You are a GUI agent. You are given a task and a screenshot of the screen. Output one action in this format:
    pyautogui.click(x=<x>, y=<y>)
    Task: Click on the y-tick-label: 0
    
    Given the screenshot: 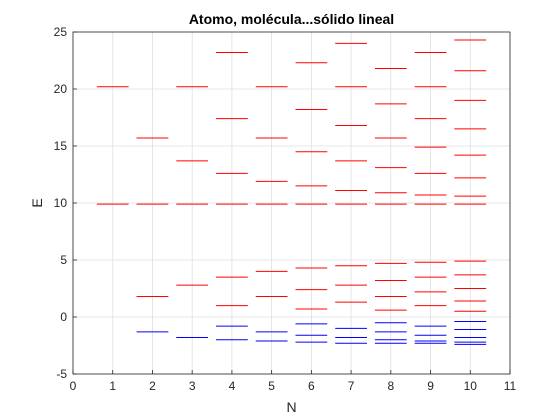 What is the action you would take?
    pyautogui.click(x=63, y=317)
    